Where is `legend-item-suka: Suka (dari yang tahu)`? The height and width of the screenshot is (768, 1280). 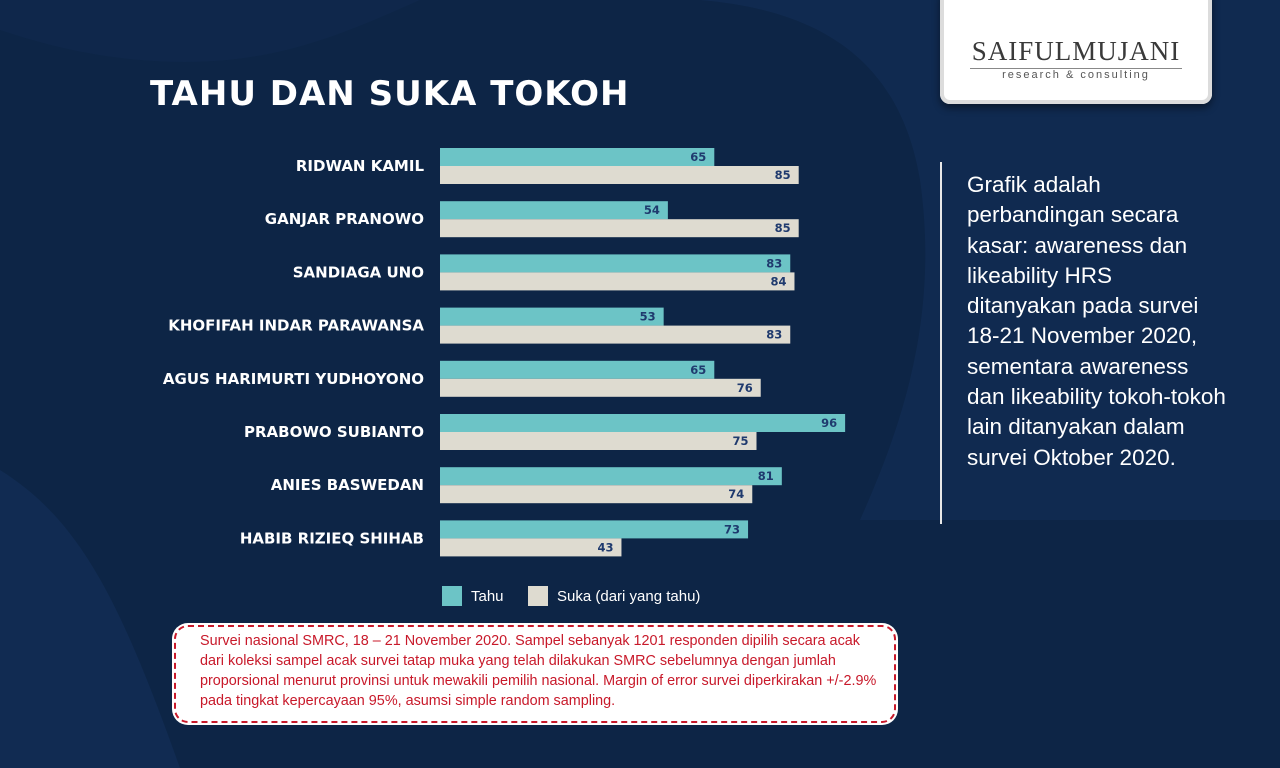 legend-item-suka: Suka (dari yang tahu) is located at coordinates (614, 596).